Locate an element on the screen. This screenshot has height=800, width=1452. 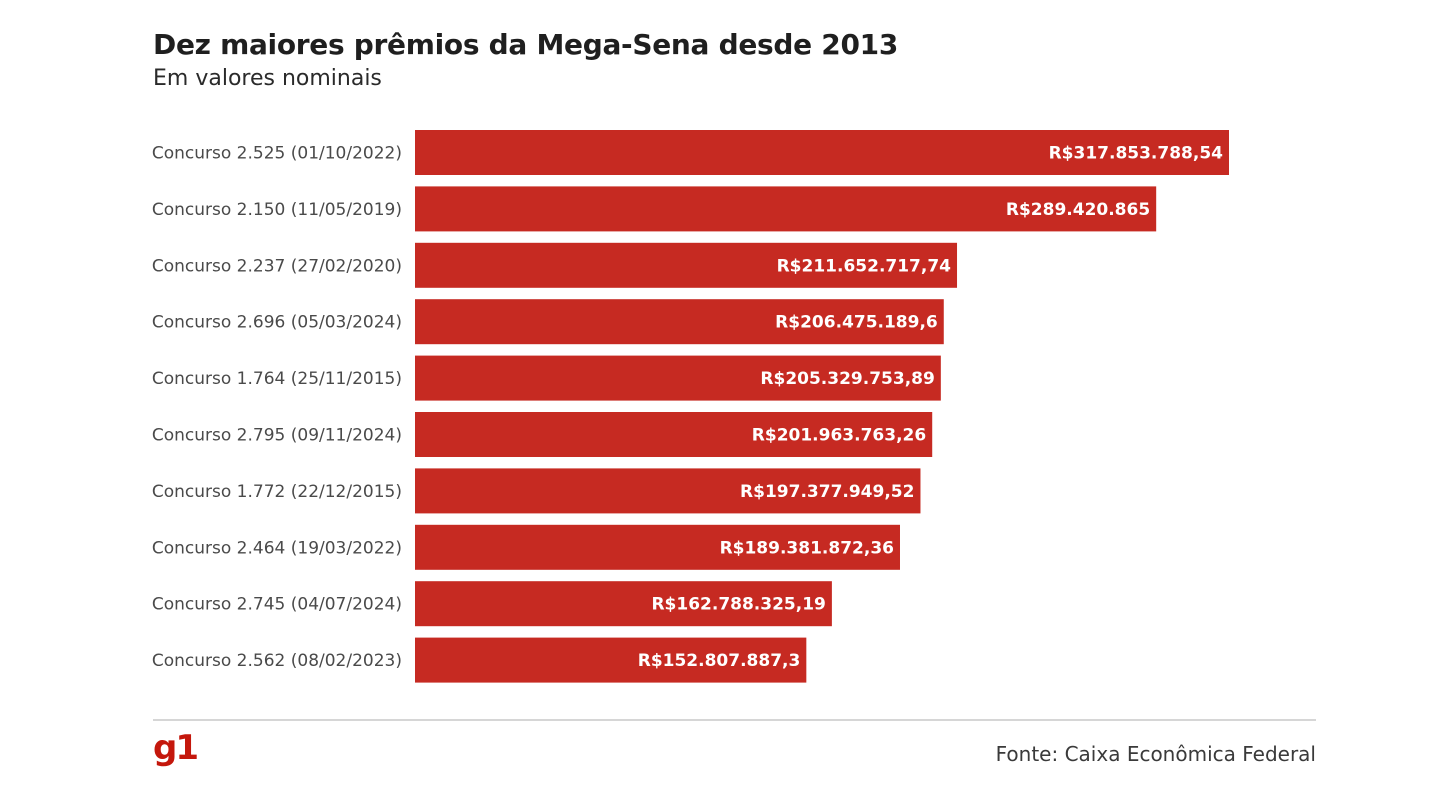
value-label: R$317.853.788,54 is located at coordinates (1136, 154).